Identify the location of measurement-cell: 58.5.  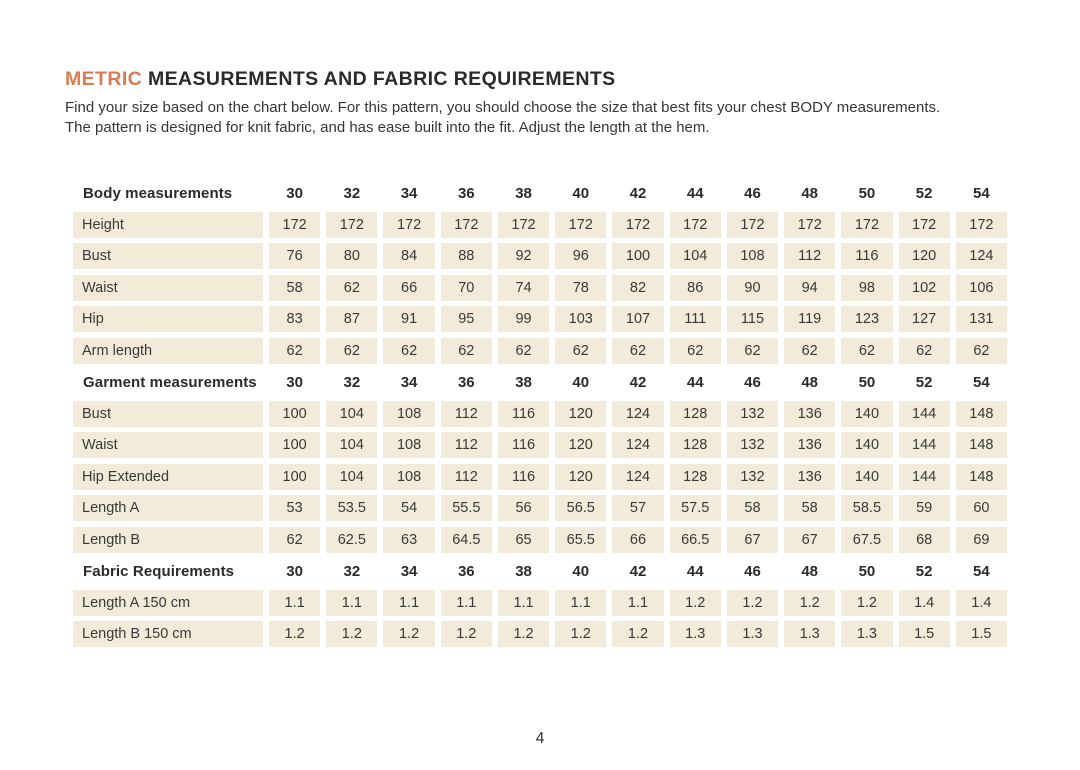
(867, 508).